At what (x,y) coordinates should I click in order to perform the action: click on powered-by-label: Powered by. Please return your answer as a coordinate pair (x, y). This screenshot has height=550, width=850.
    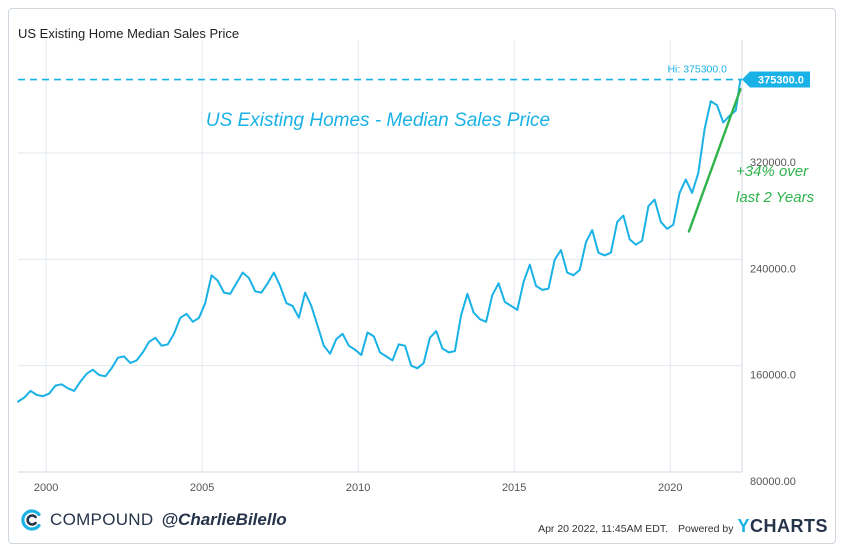
    Looking at the image, I should click on (706, 529).